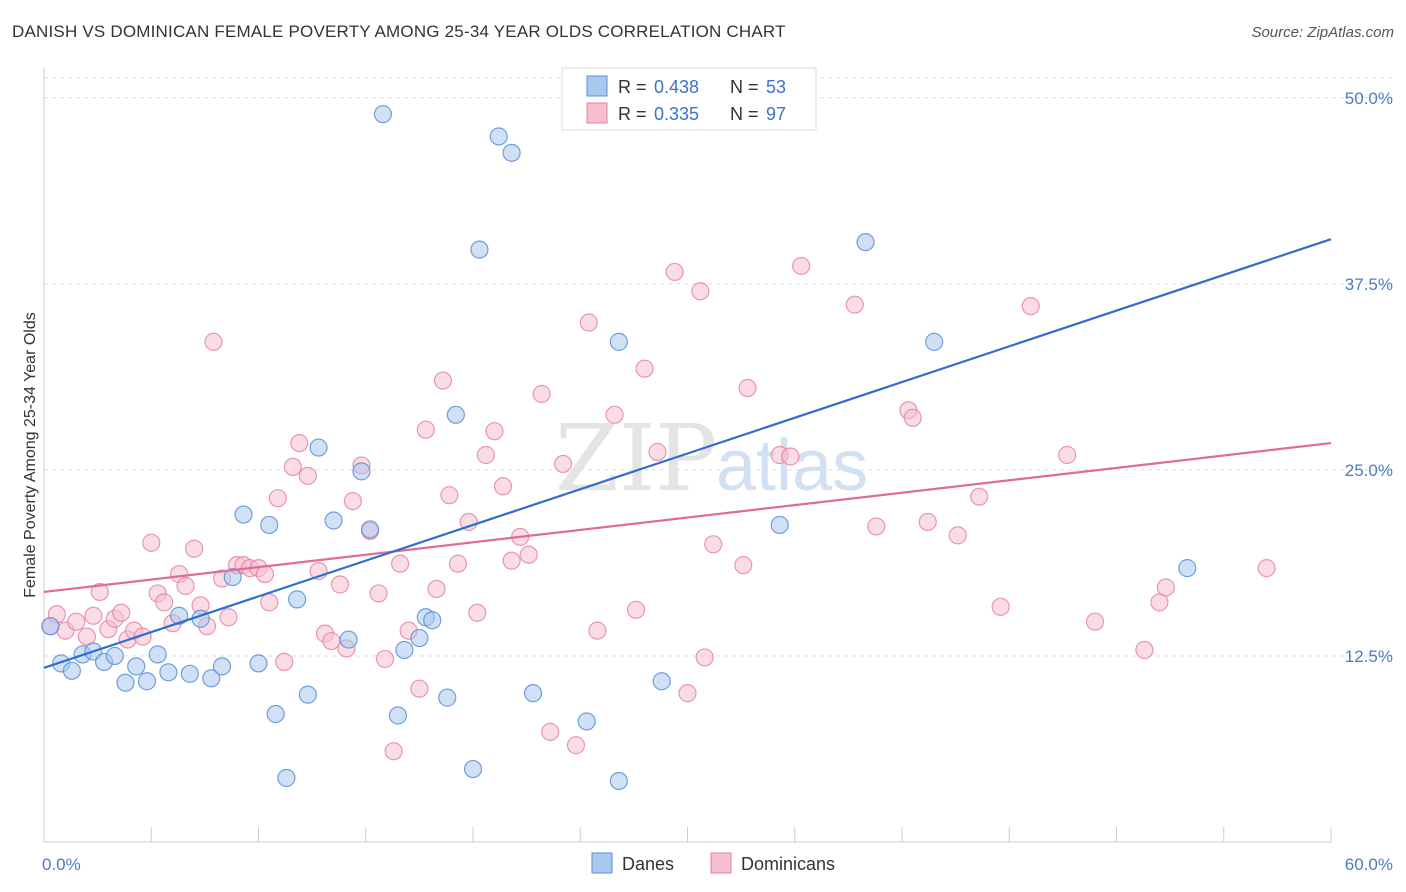 This screenshot has width=1406, height=892. Describe the element at coordinates (597, 86) in the screenshot. I see `legend-swatch-danes` at that location.